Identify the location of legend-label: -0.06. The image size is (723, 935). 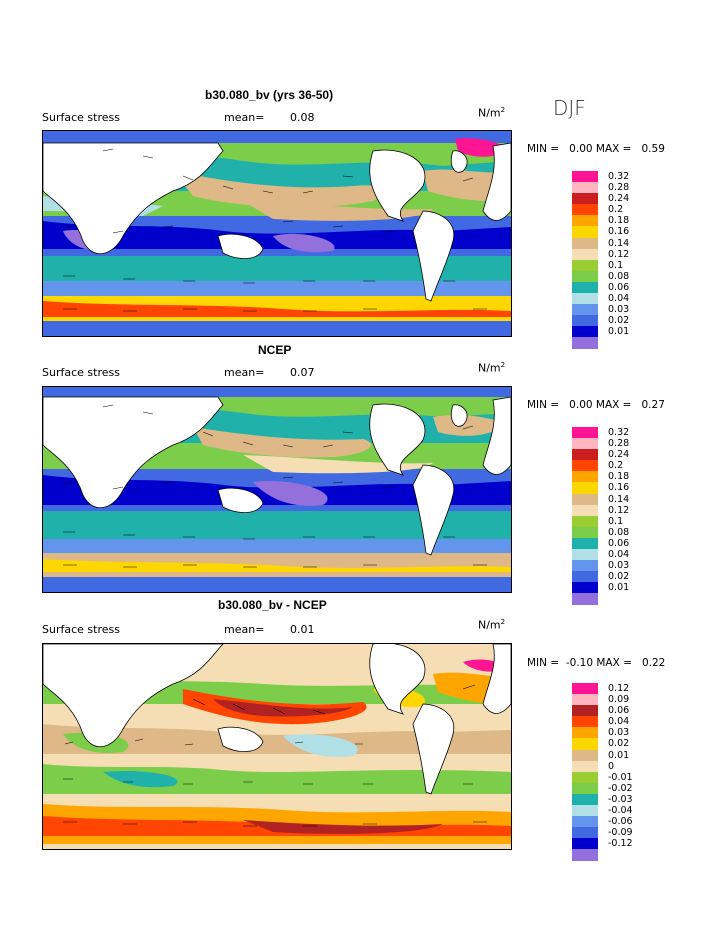
(620, 822).